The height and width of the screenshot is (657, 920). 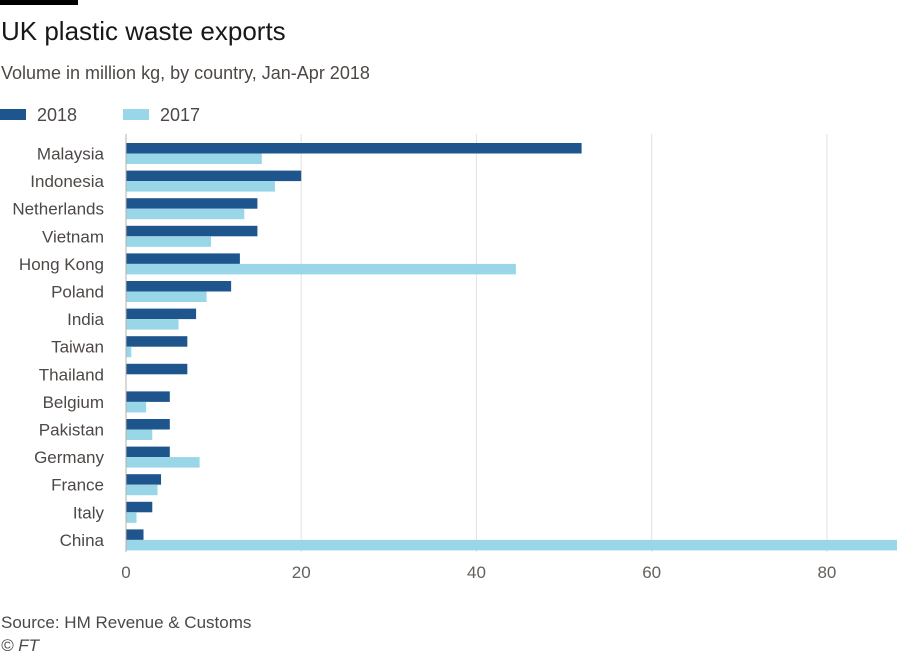 I want to click on bar-malaysia-2018, so click(x=354, y=148).